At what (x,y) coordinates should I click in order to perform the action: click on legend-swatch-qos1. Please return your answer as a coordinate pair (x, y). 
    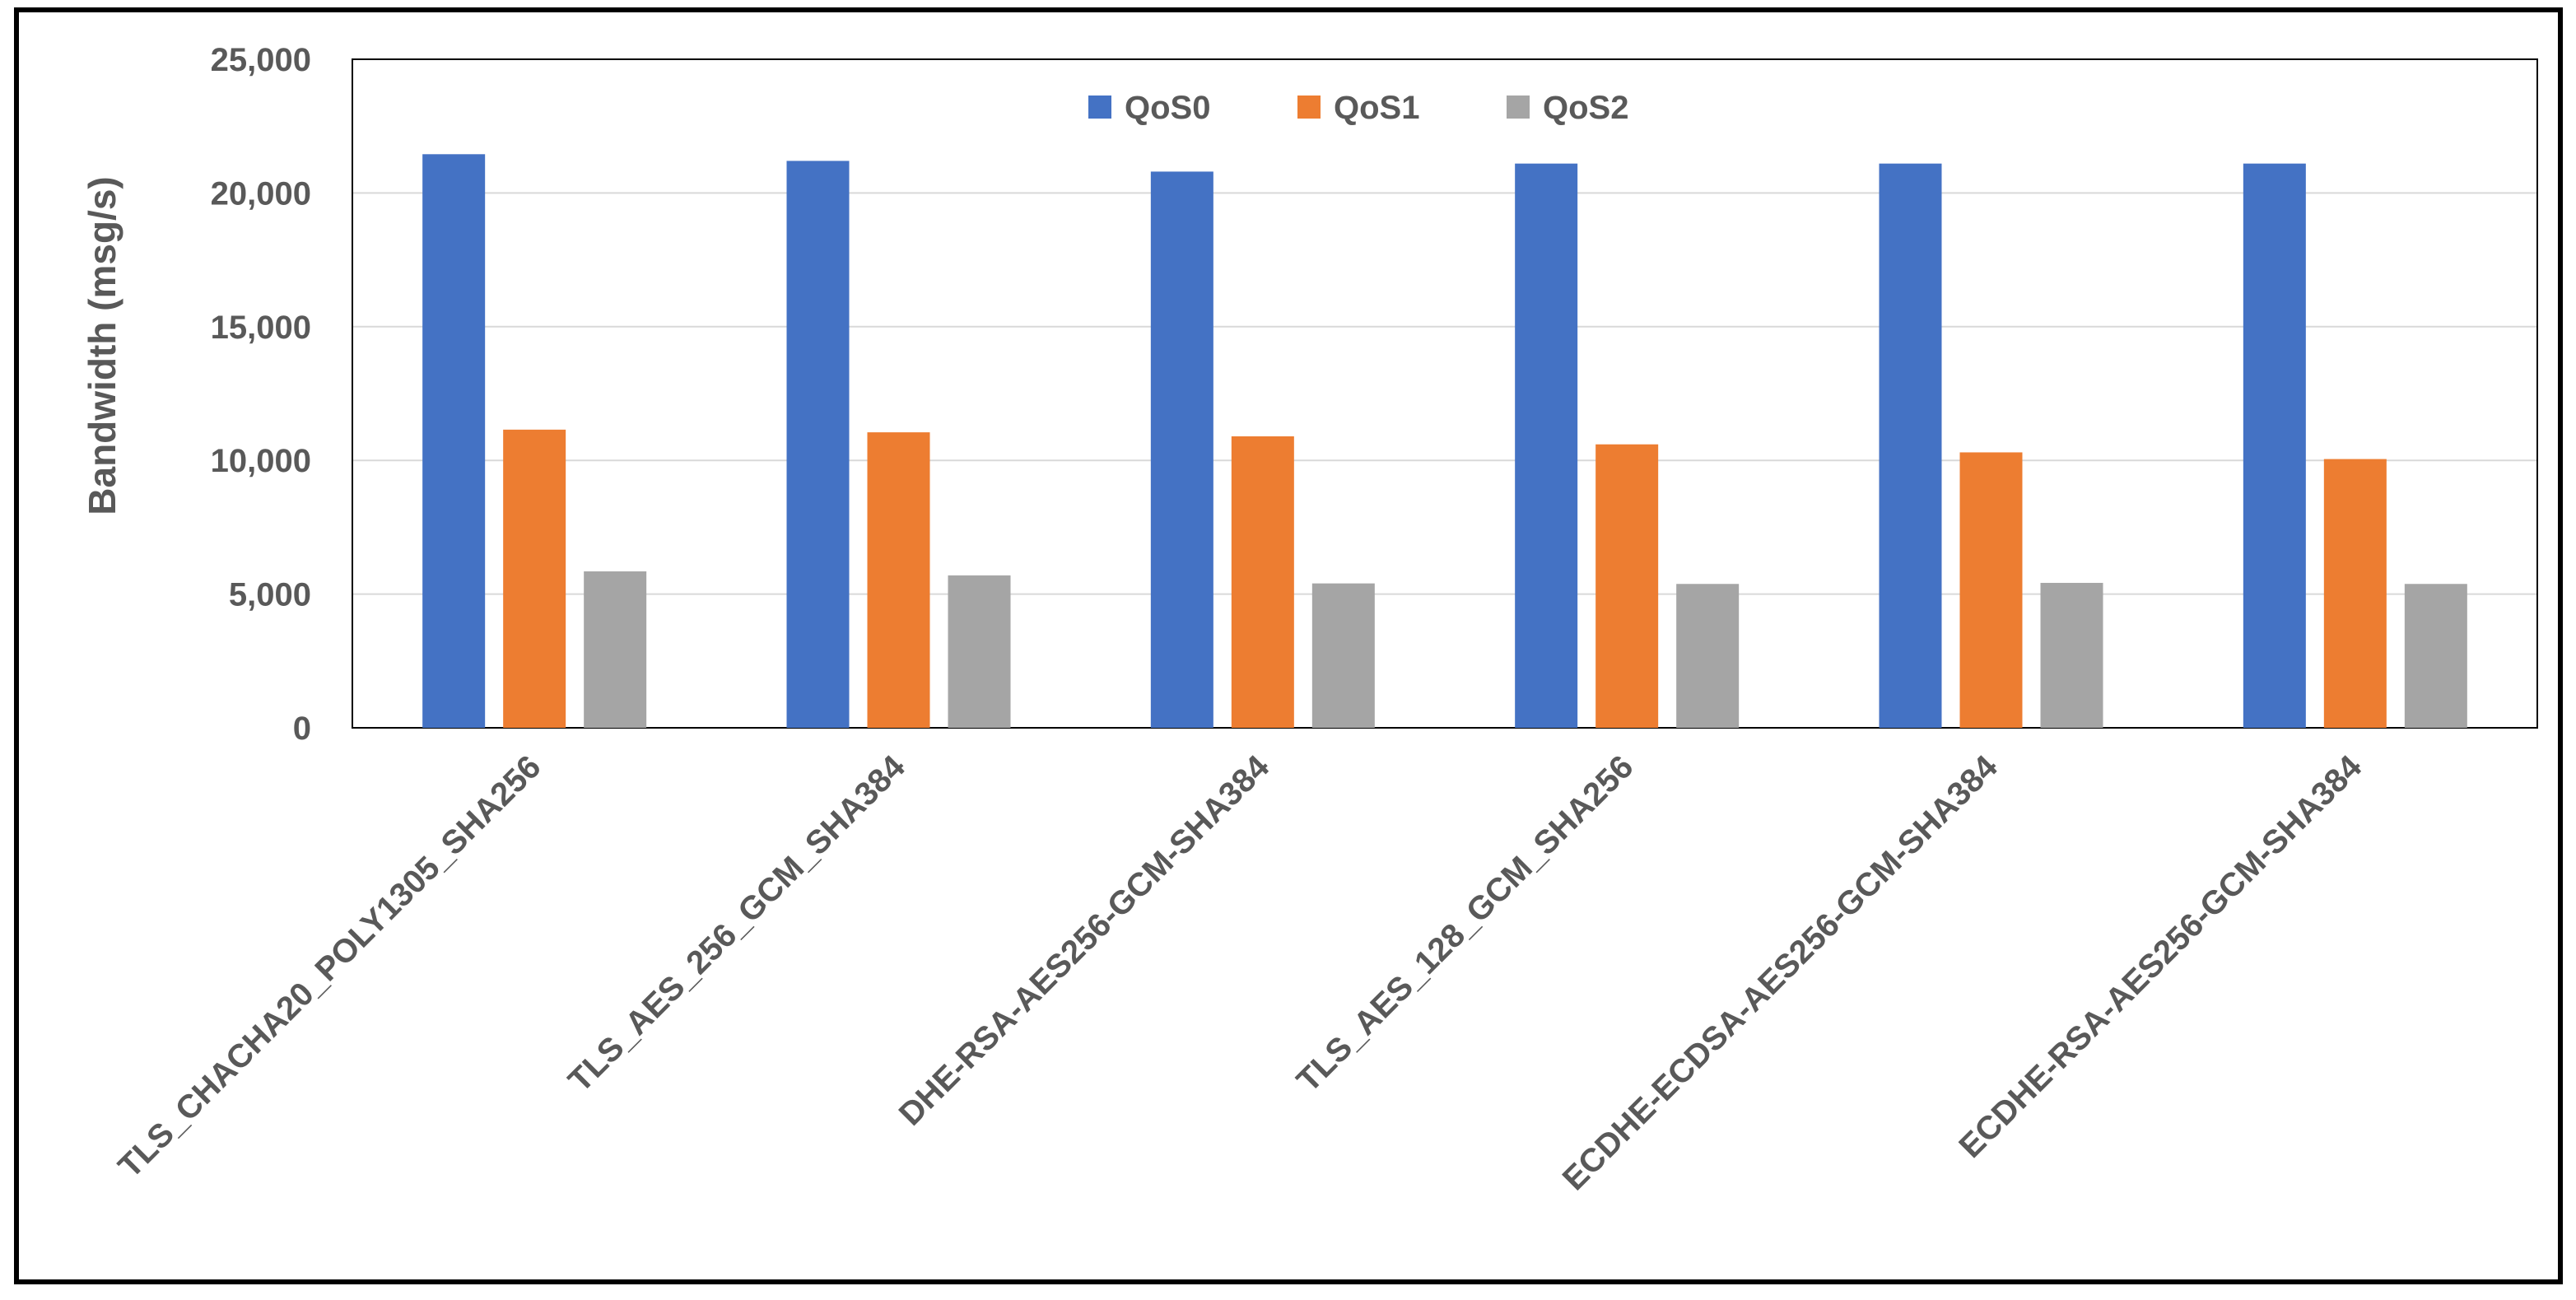
    Looking at the image, I should click on (1309, 108).